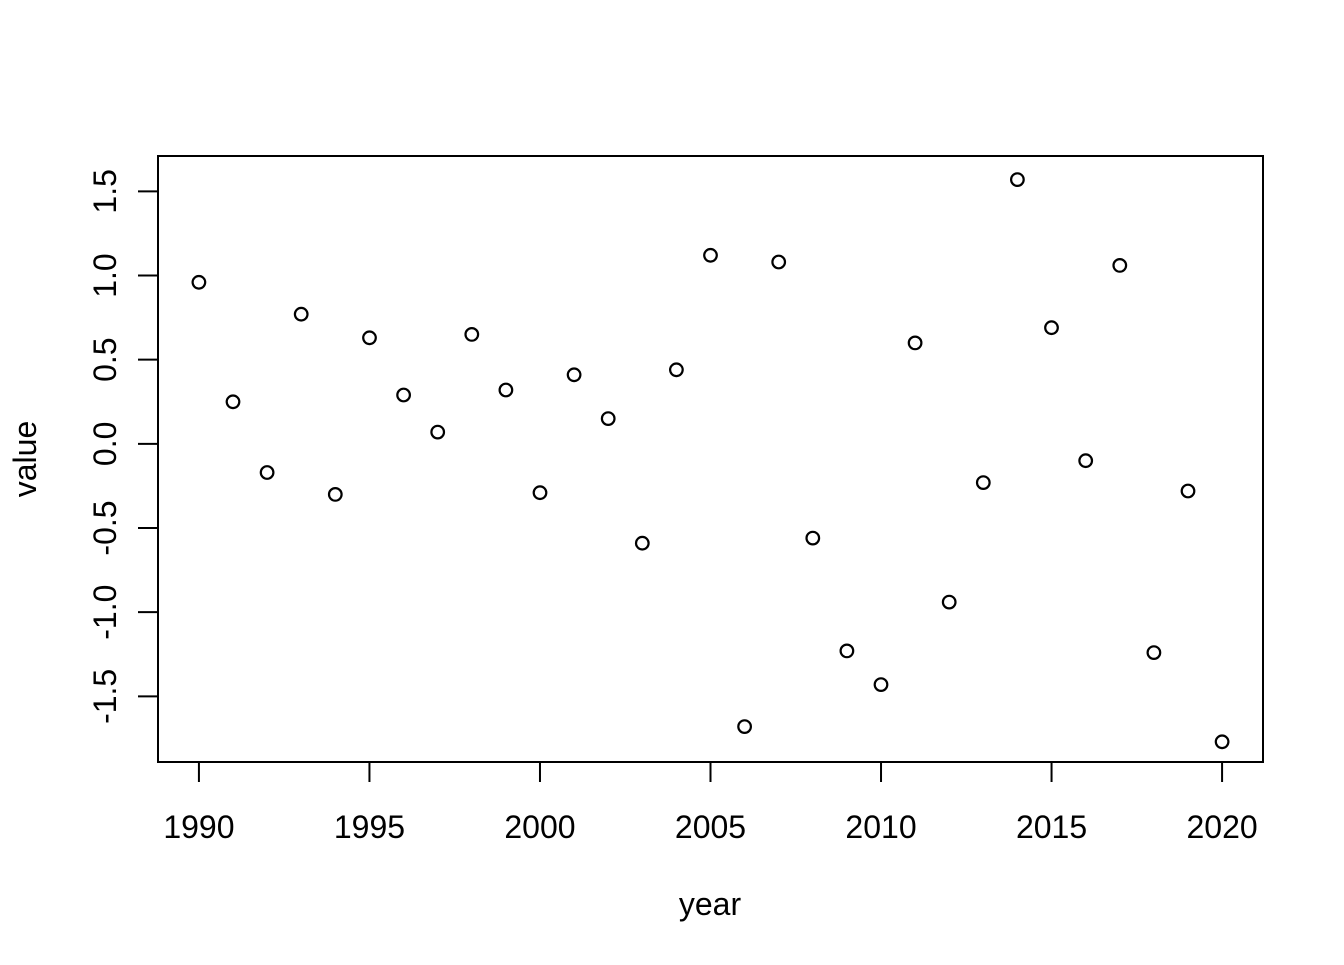 Image resolution: width=1344 pixels, height=965 pixels. I want to click on y-axis-tick-labels: -1.5 -1.0 -0.5 0.0 0.5 1.0 1.5, so click(105, 446).